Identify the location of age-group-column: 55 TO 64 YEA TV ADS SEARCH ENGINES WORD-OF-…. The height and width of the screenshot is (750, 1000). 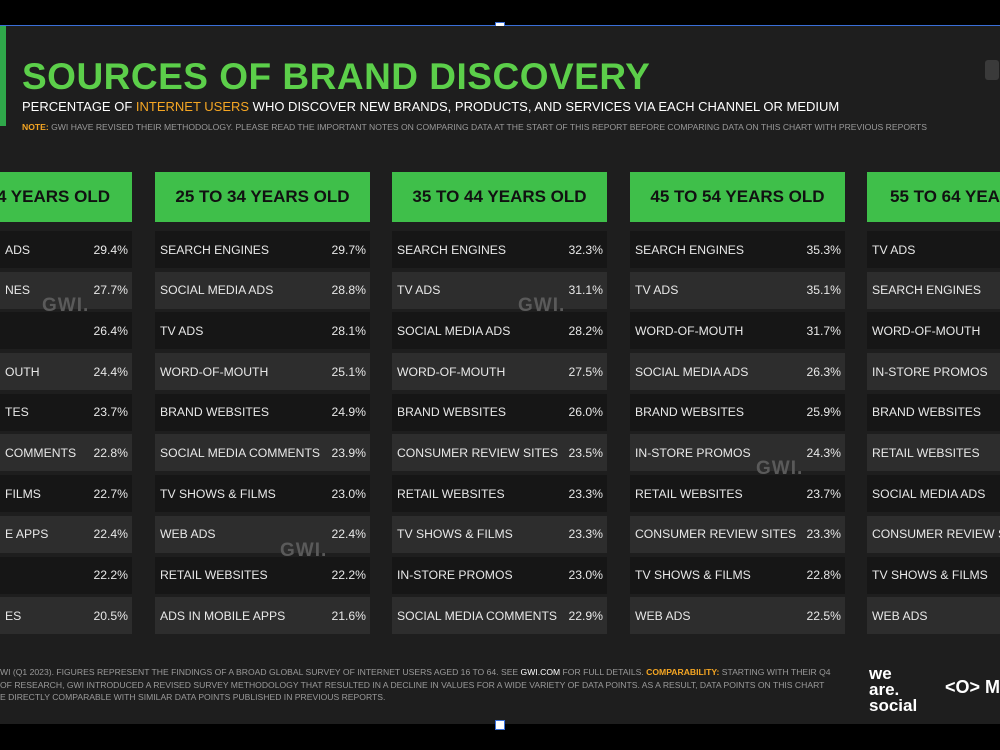
(933, 405).